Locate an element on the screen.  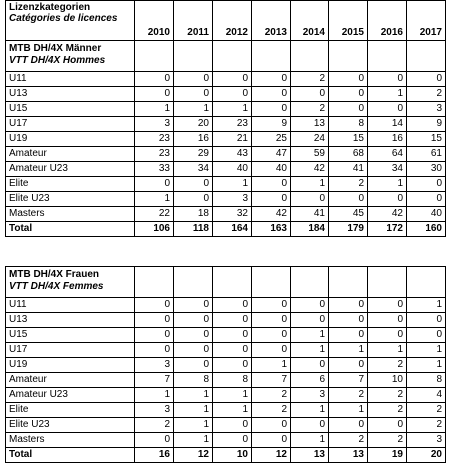
total-value-cell: 164 is located at coordinates (232, 229).